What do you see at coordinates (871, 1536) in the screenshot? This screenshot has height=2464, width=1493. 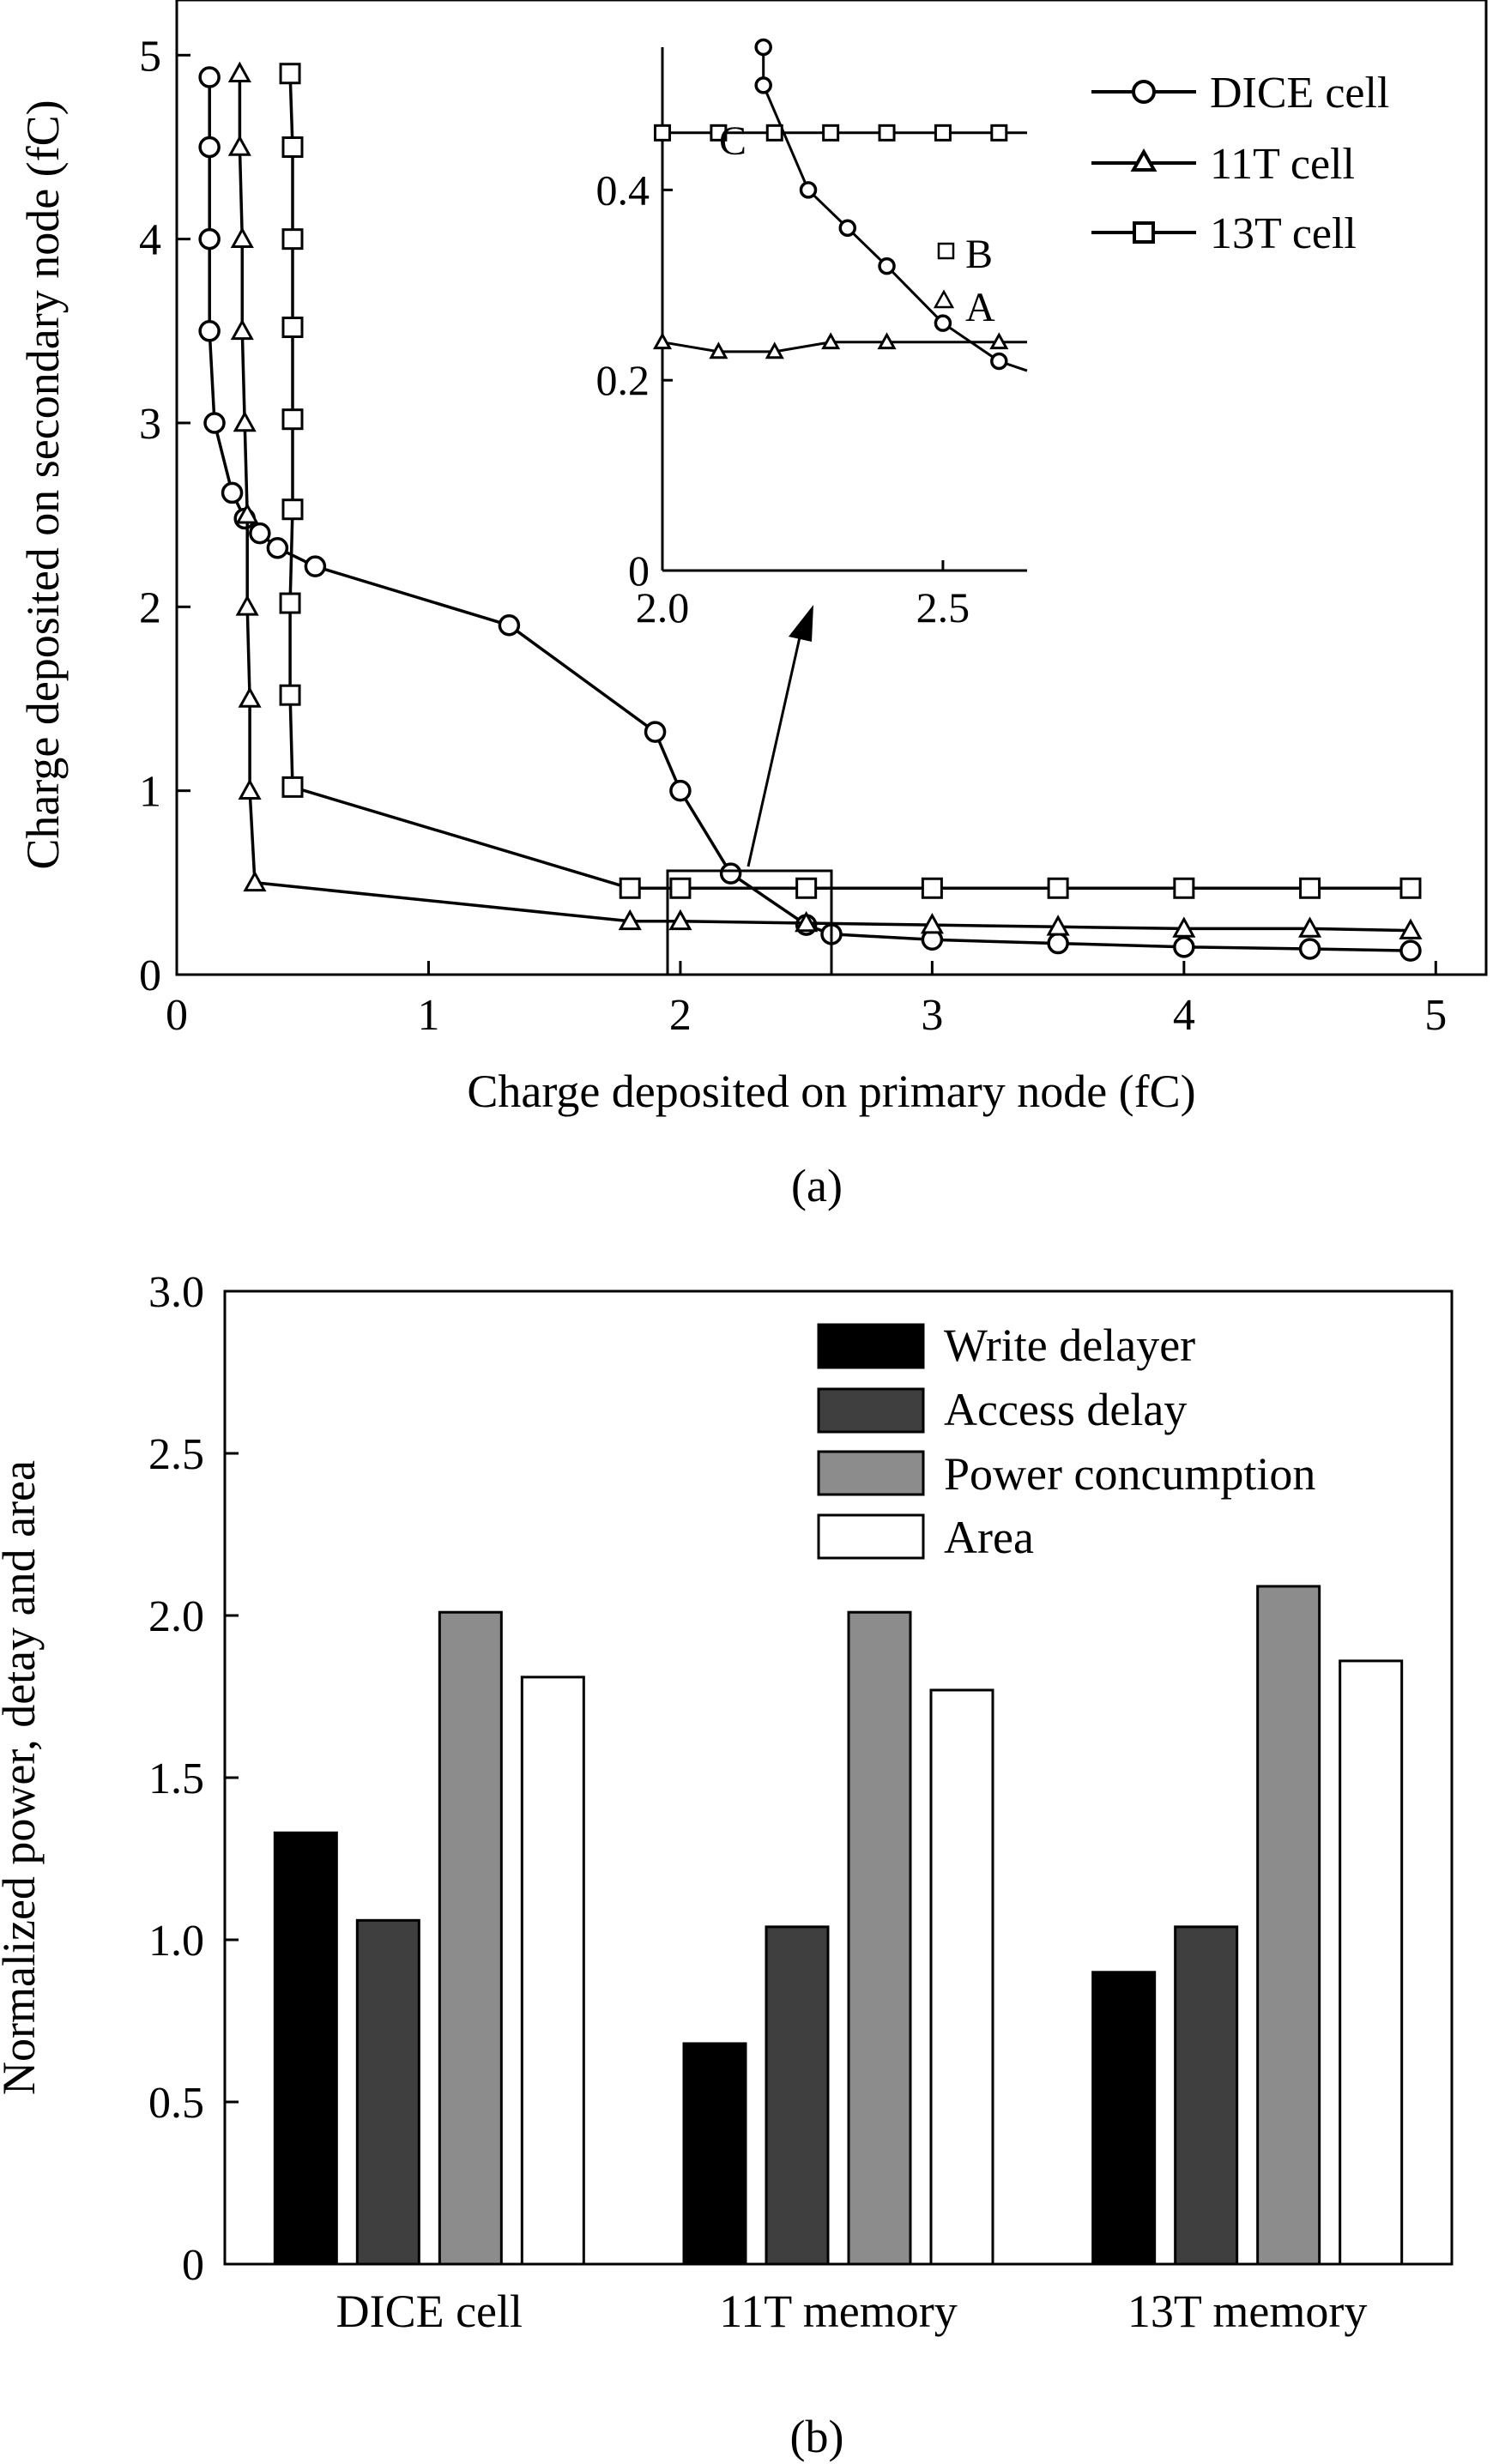 I see `legend-swatch-area` at bounding box center [871, 1536].